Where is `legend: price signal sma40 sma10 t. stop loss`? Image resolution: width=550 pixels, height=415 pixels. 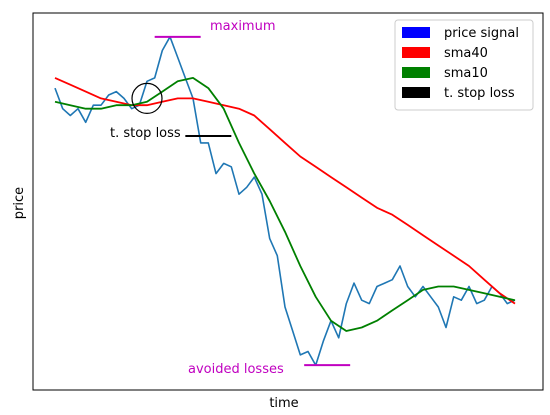 legend: price signal sma40 sma10 t. stop loss is located at coordinates (464, 65).